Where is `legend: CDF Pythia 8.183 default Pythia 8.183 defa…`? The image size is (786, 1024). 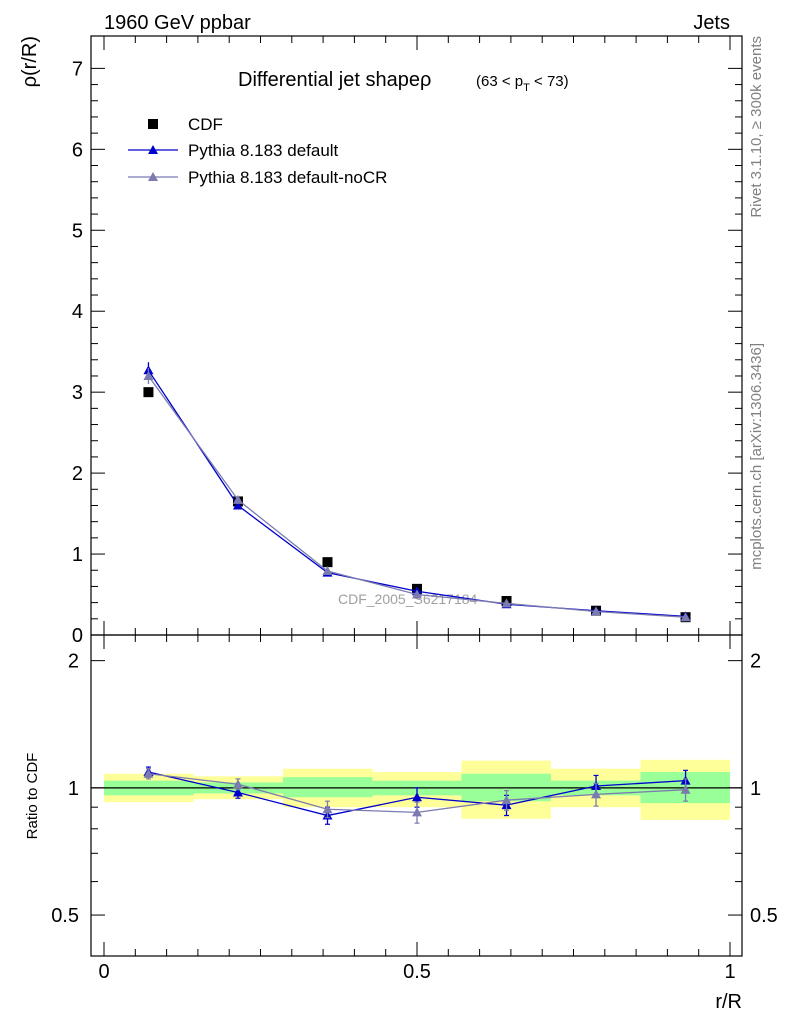
legend: CDF Pythia 8.183 default Pythia 8.183 defa… is located at coordinates (257, 151).